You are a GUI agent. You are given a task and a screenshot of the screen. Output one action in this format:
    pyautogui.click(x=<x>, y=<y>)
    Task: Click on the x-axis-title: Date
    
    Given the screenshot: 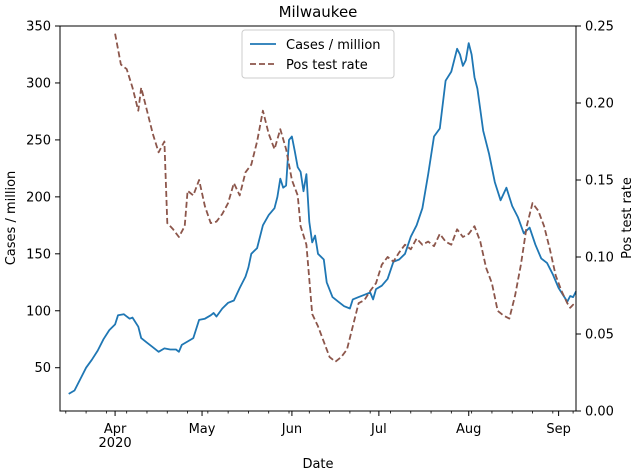 What is the action you would take?
    pyautogui.click(x=317, y=464)
    